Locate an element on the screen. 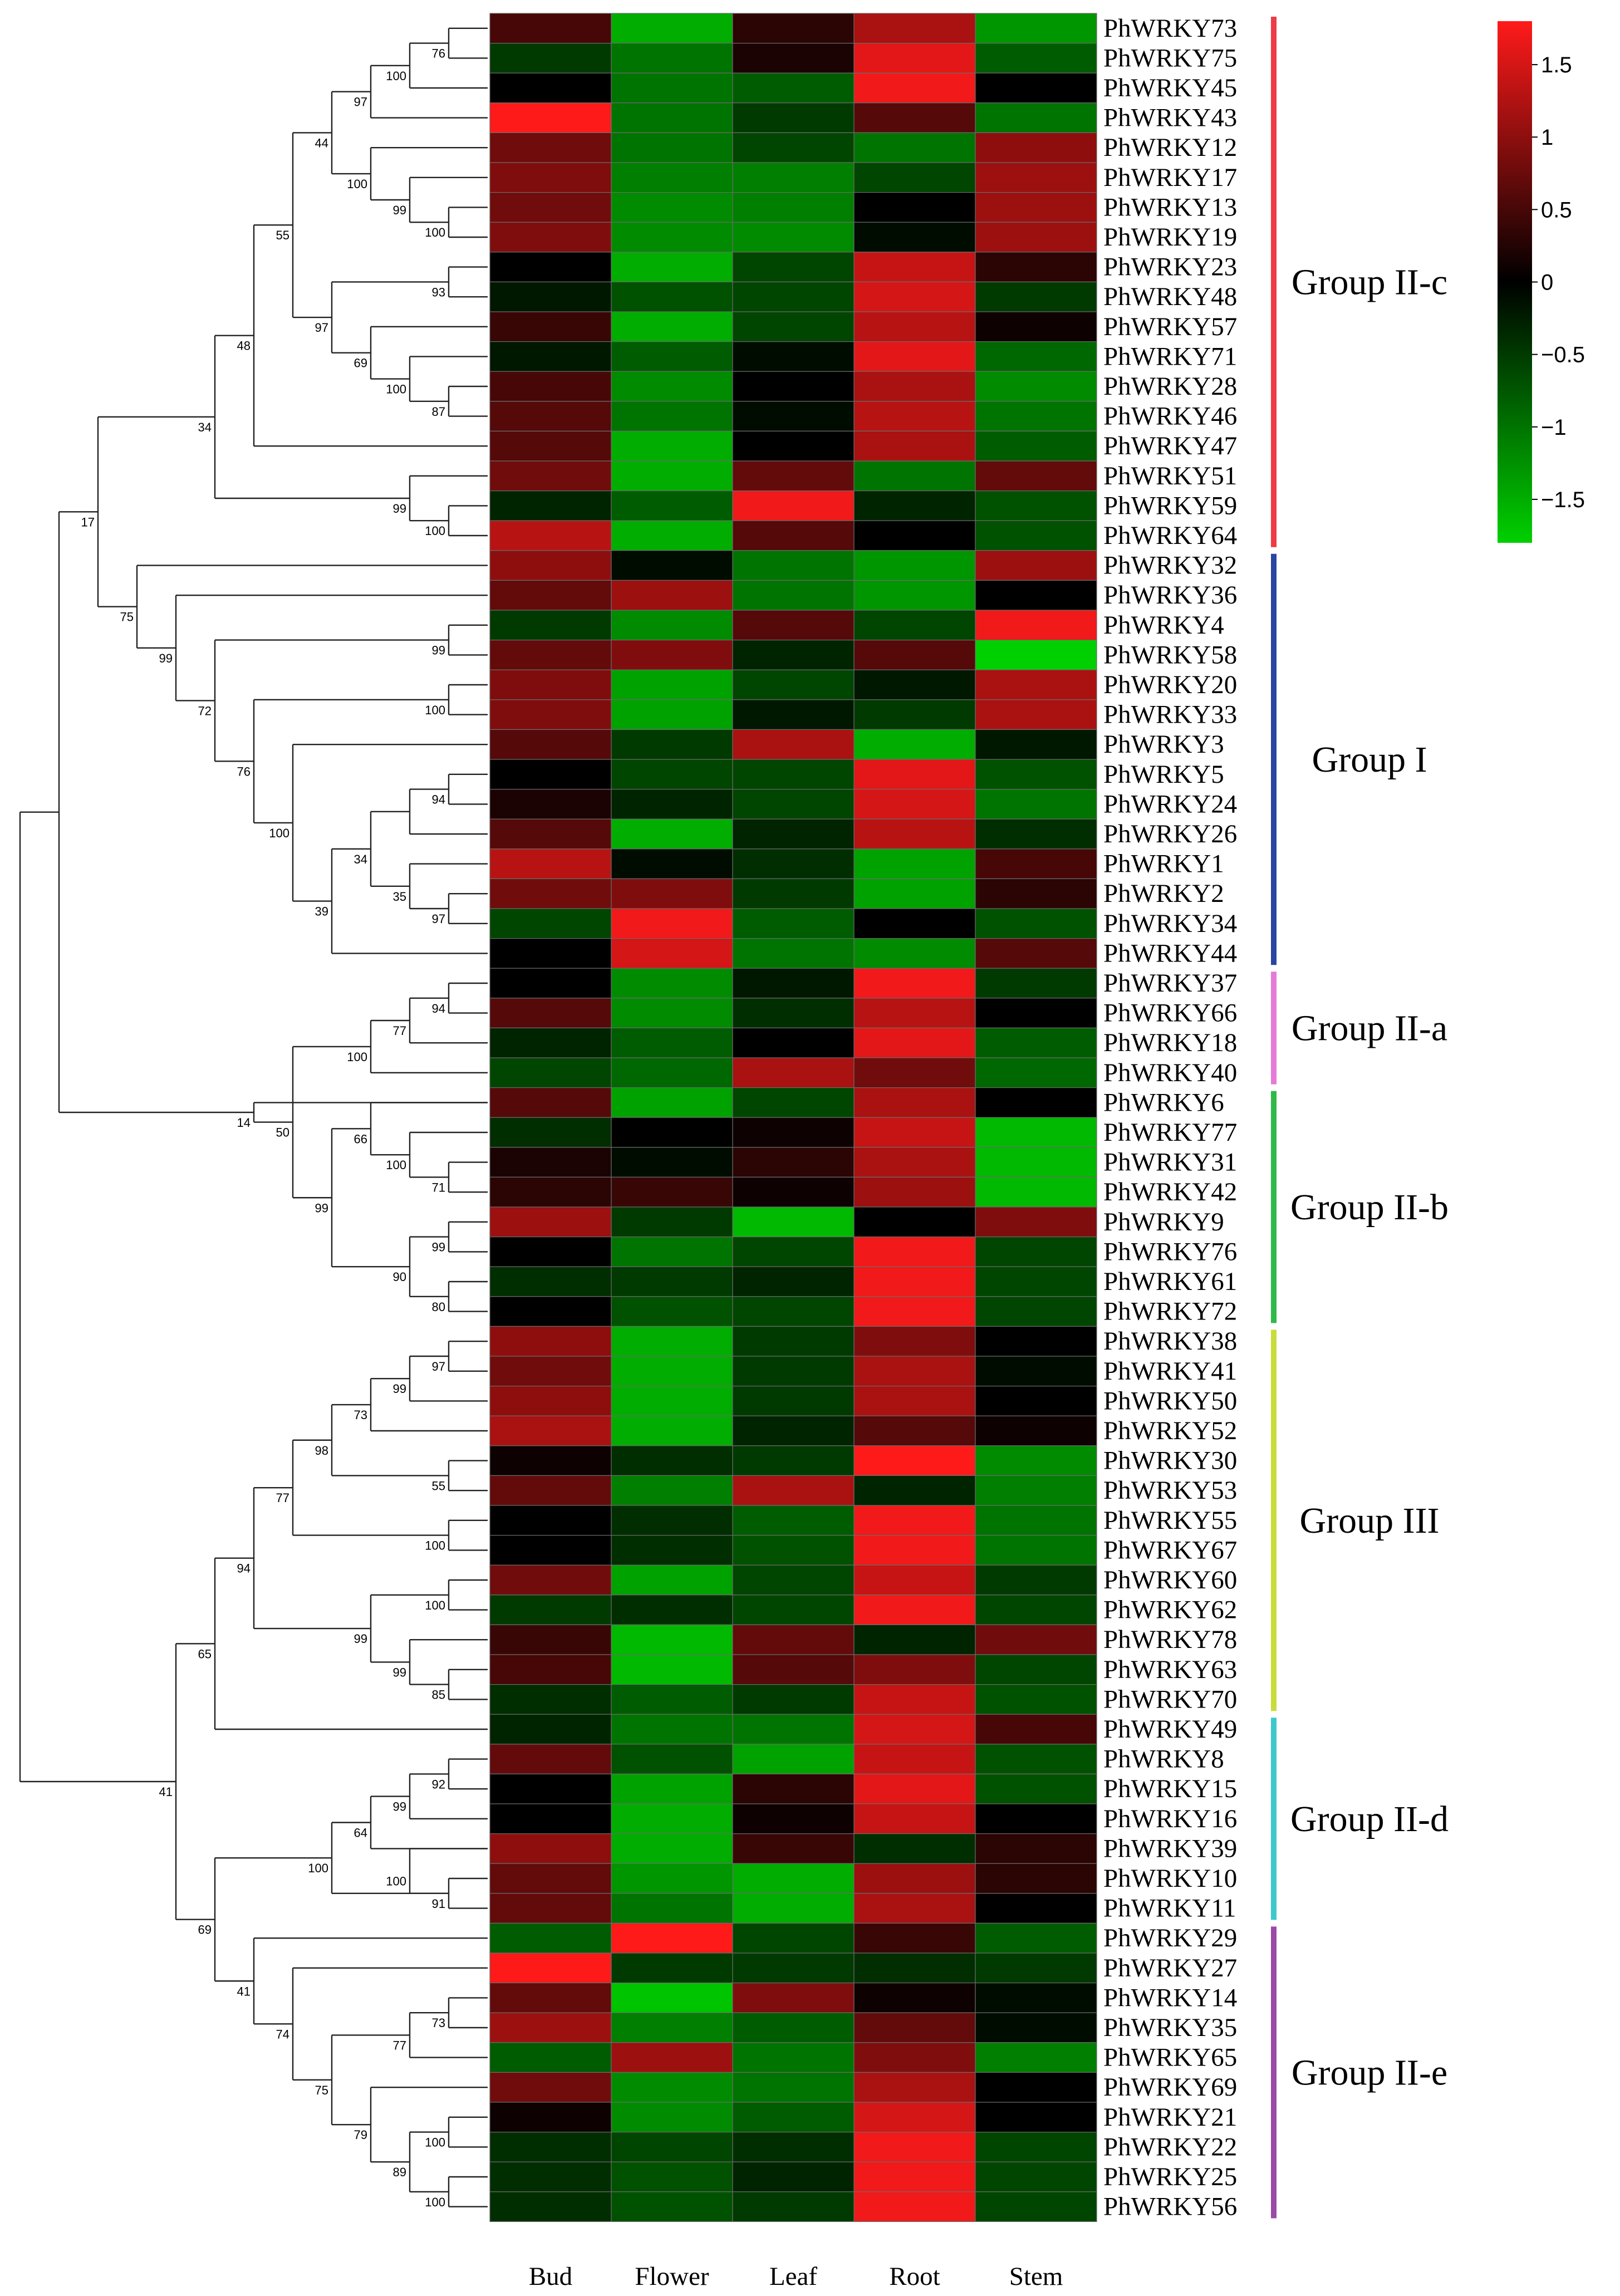 This screenshot has width=1620, height=2296. bootstrap-value: 100 is located at coordinates (357, 1057).